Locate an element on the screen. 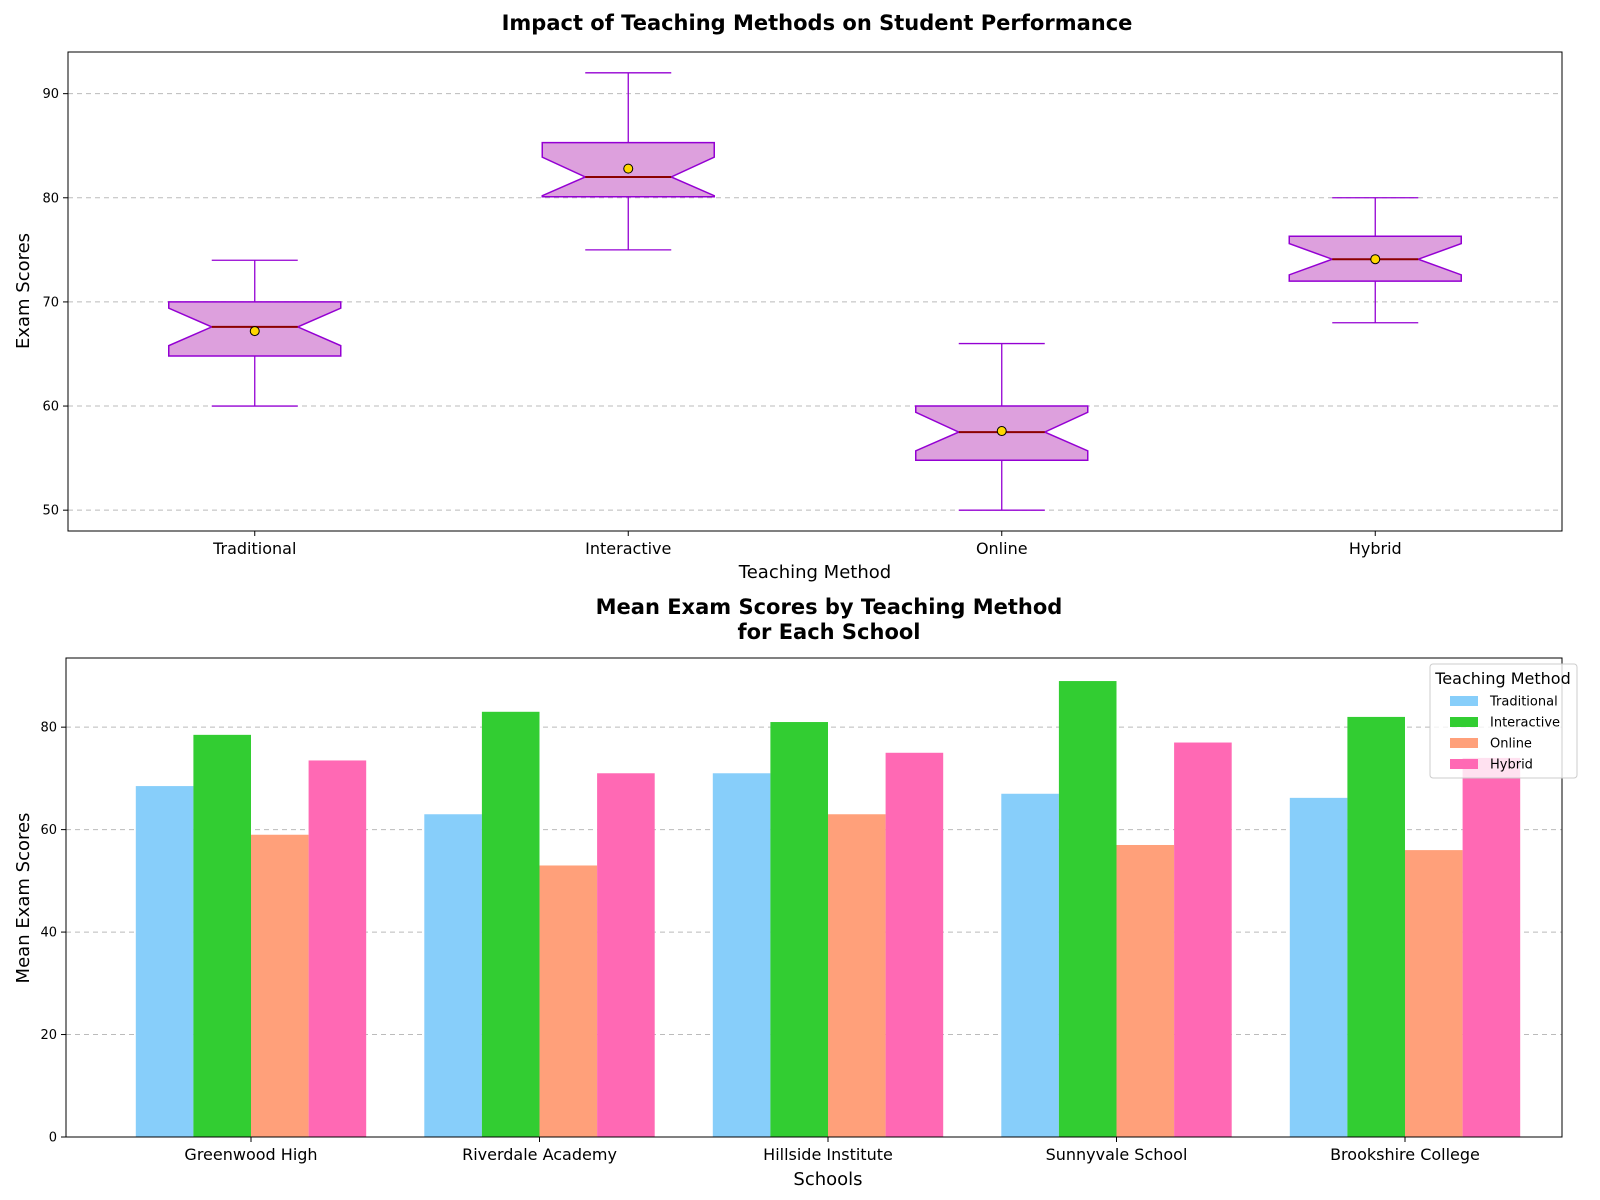 The height and width of the screenshot is (1200, 1600). legend-swatch-traditional is located at coordinates (1464, 701).